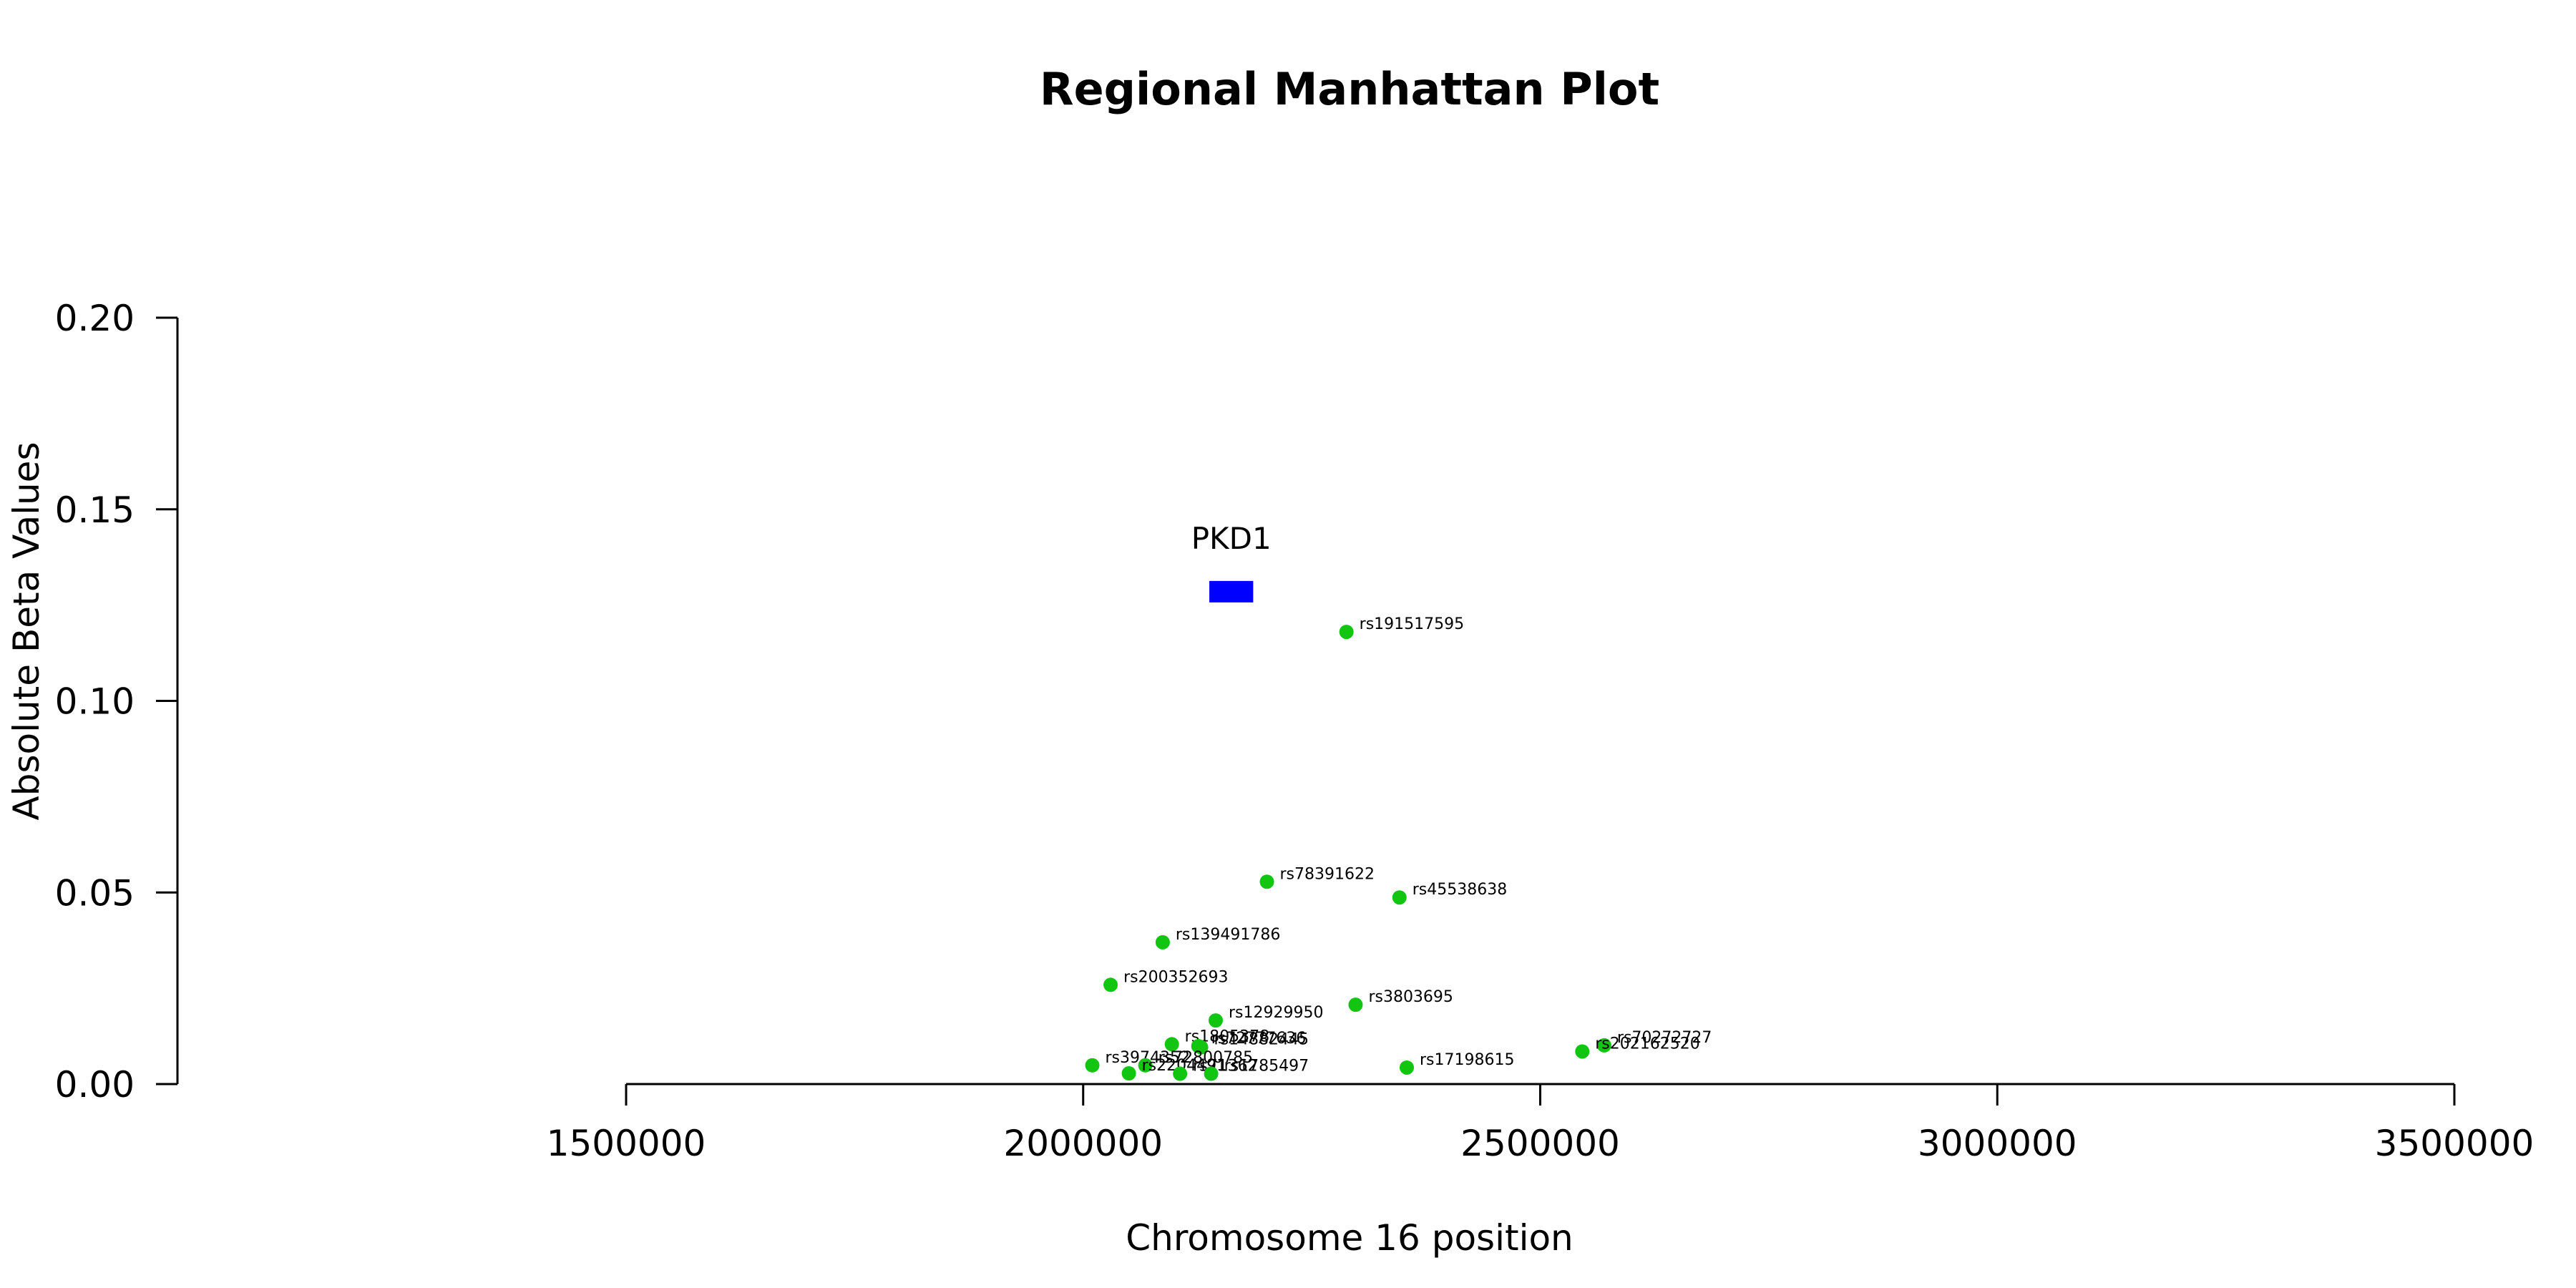  What do you see at coordinates (1225, 1066) in the screenshot?
I see `snp-label: rs71362` at bounding box center [1225, 1066].